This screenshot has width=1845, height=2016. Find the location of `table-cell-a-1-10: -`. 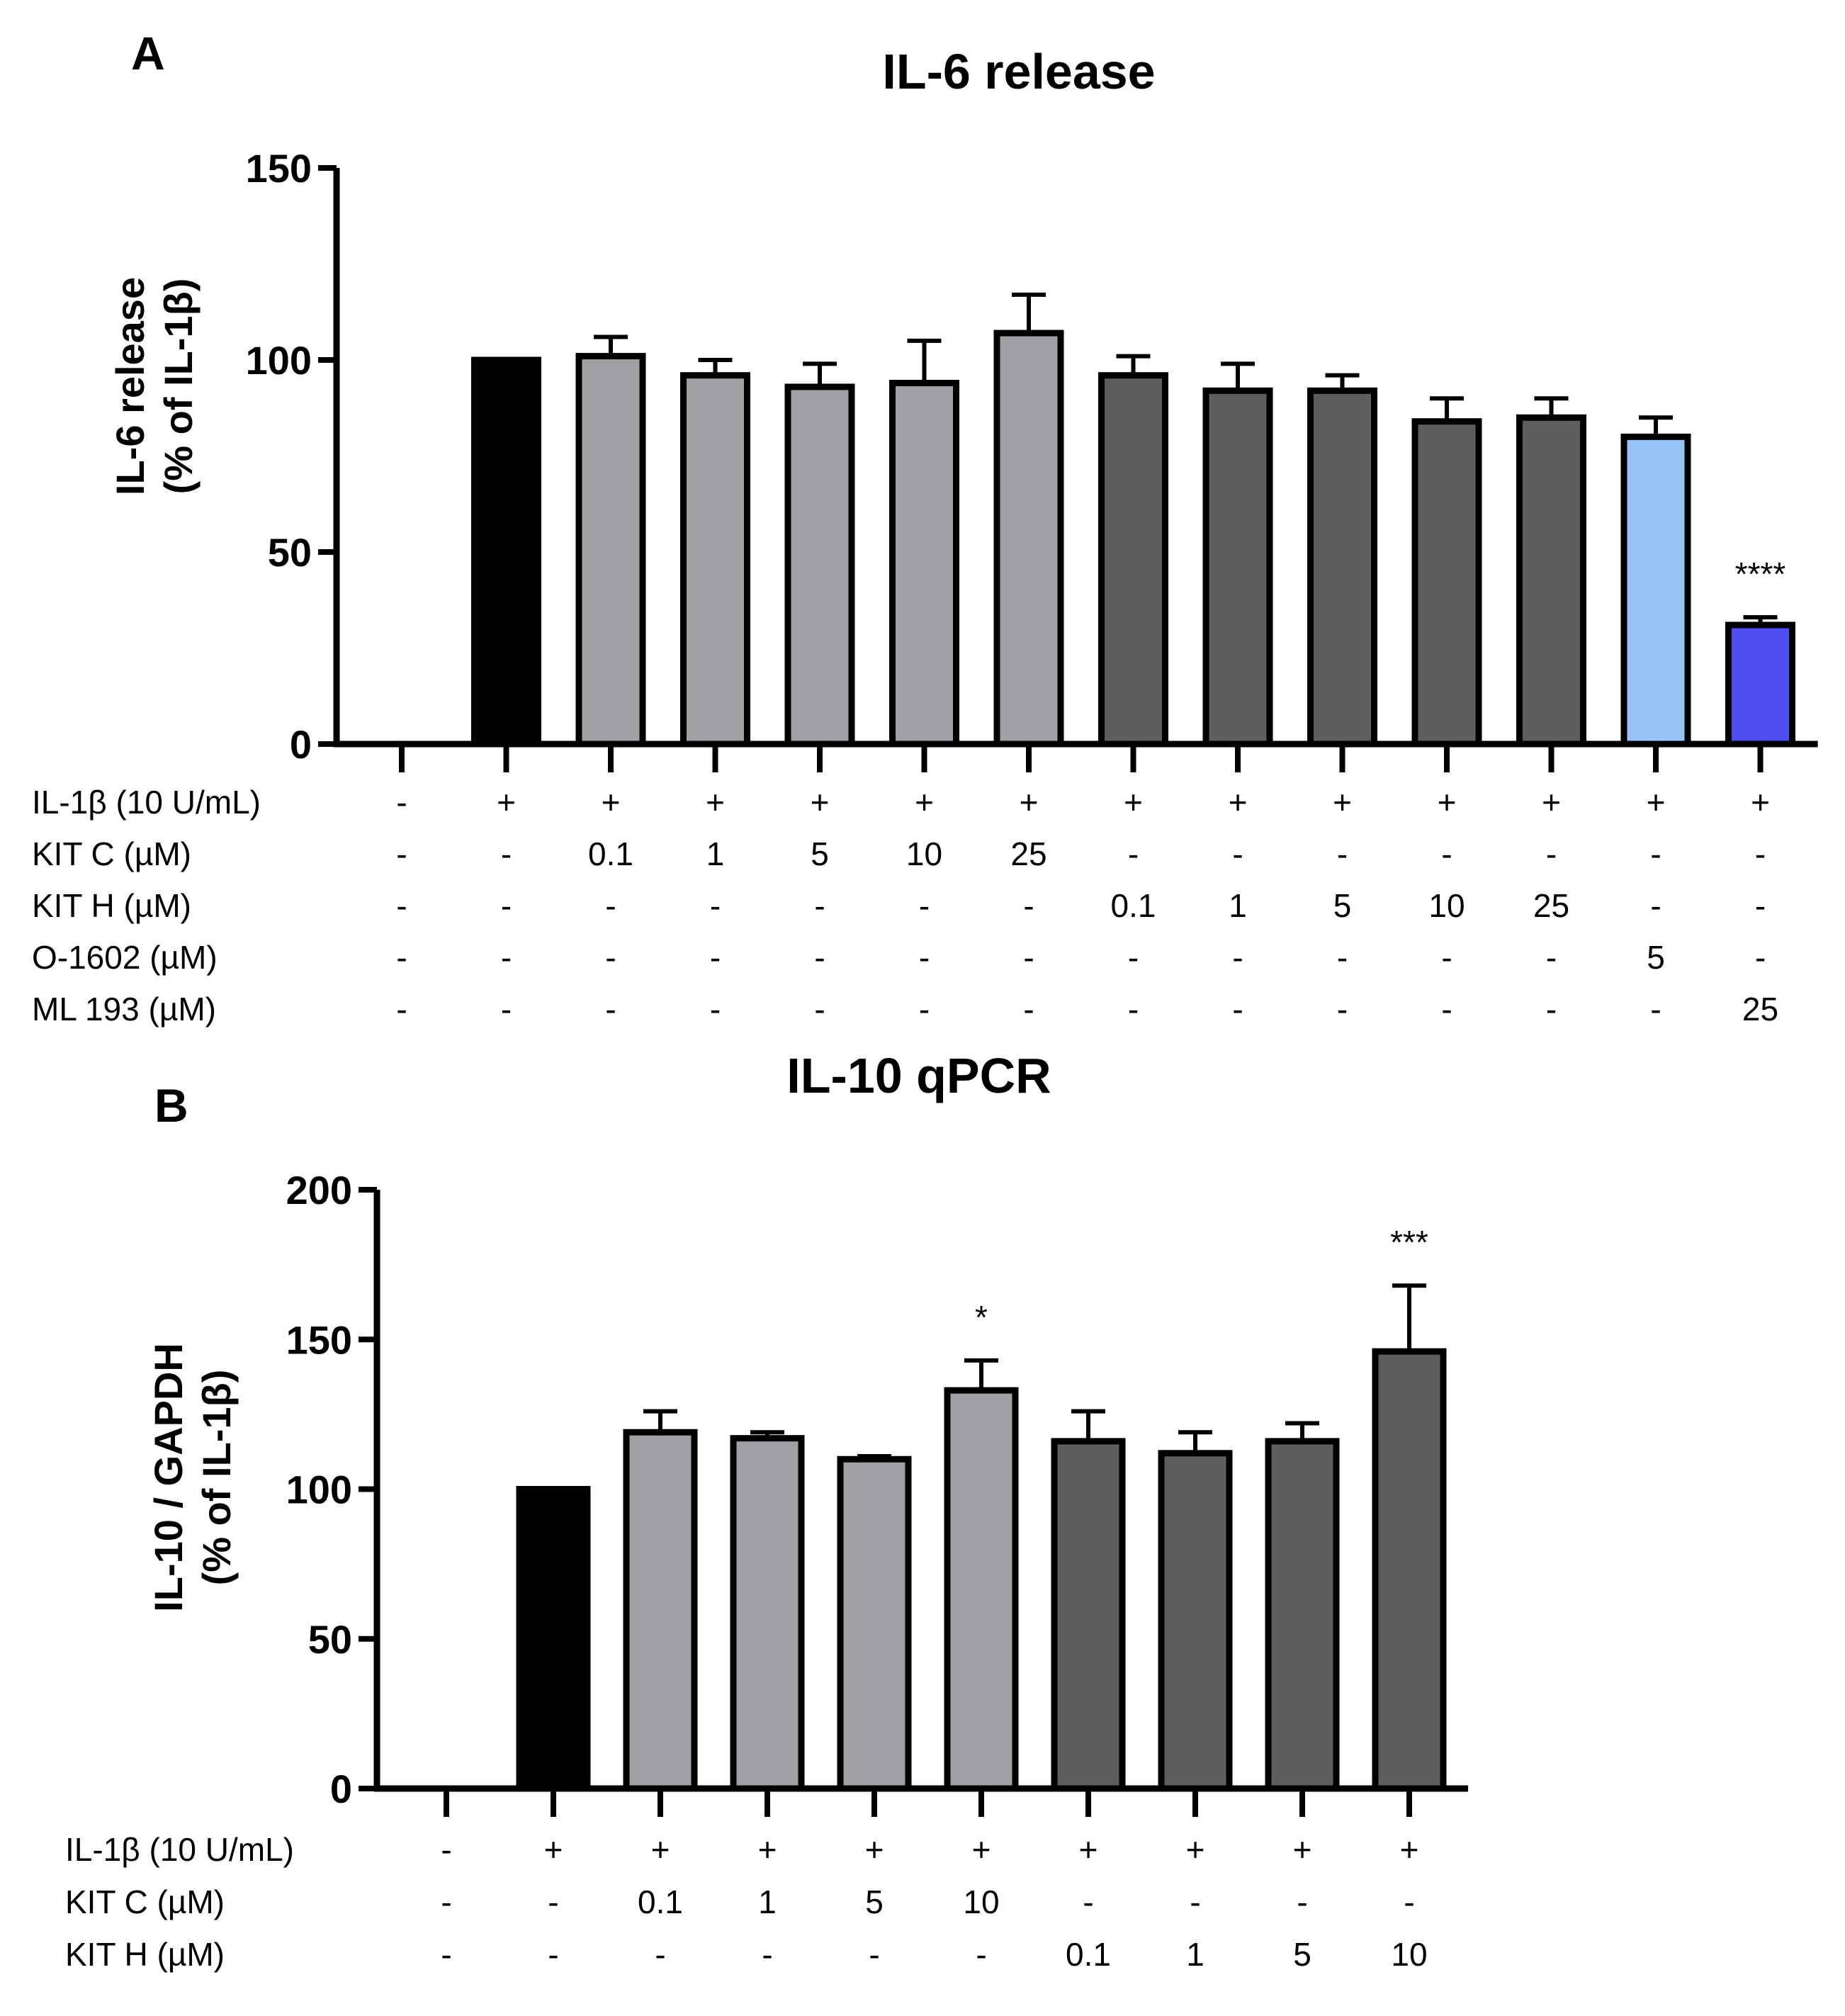

table-cell-a-1-10: - is located at coordinates (1446, 853).